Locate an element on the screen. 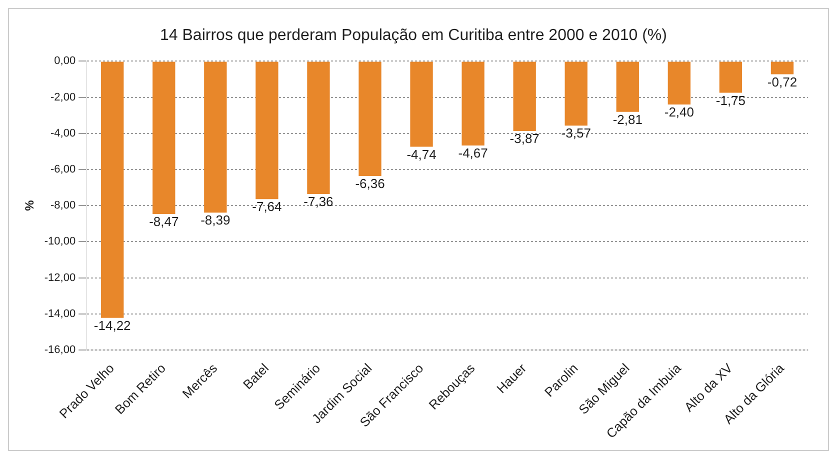  data-label: -1,75 is located at coordinates (731, 100).